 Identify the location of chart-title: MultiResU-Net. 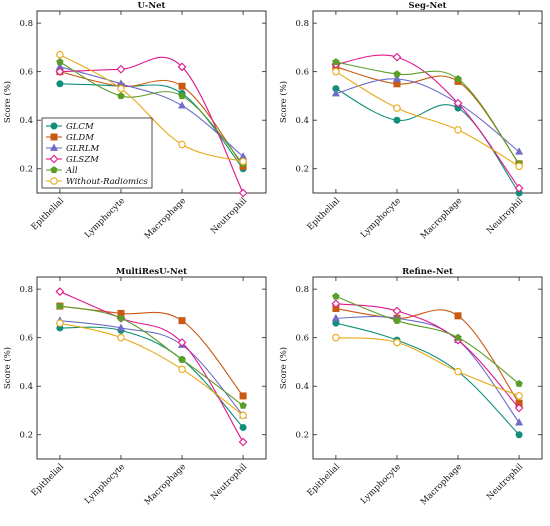
(151, 272).